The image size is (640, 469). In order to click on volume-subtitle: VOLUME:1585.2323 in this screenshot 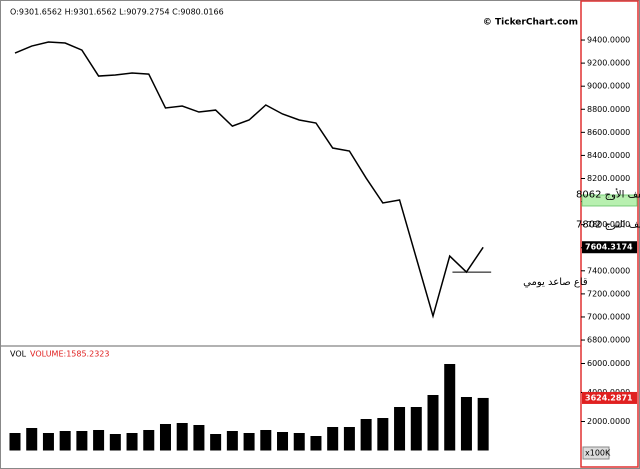, I will do `click(69, 354)`.